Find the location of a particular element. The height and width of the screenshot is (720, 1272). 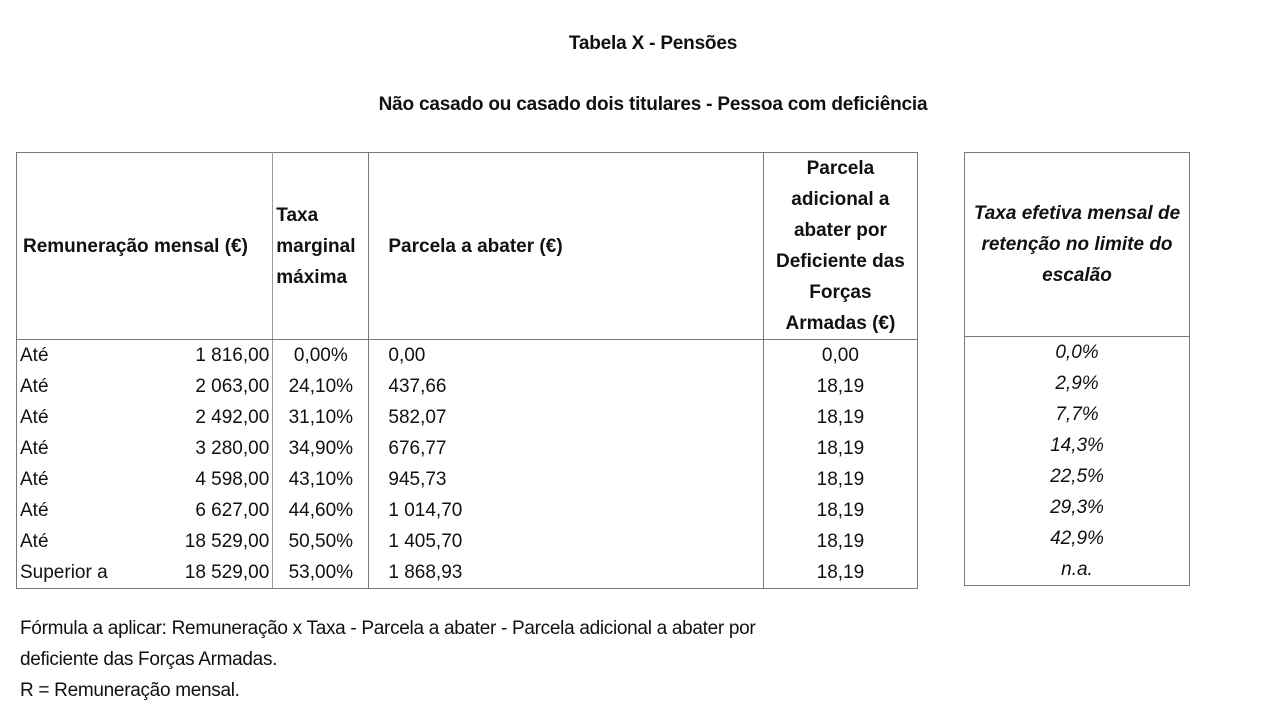

remuneracao-value: 6 627,00 is located at coordinates (232, 510).